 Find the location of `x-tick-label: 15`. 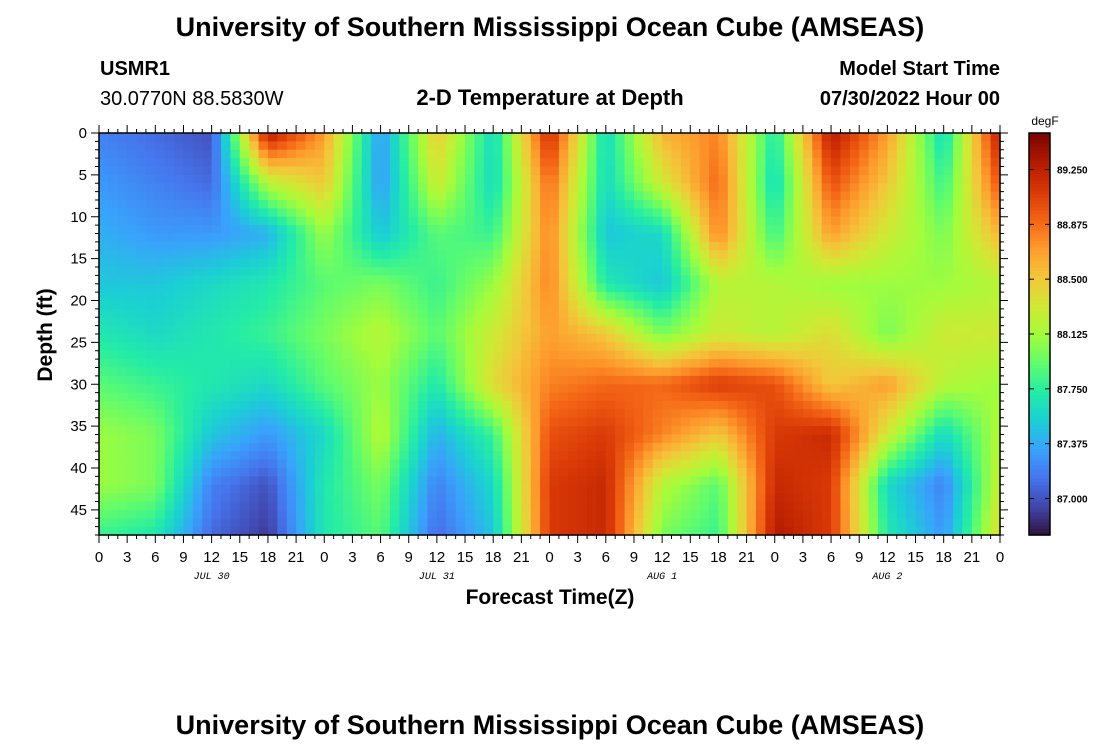

x-tick-label: 15 is located at coordinates (690, 557).